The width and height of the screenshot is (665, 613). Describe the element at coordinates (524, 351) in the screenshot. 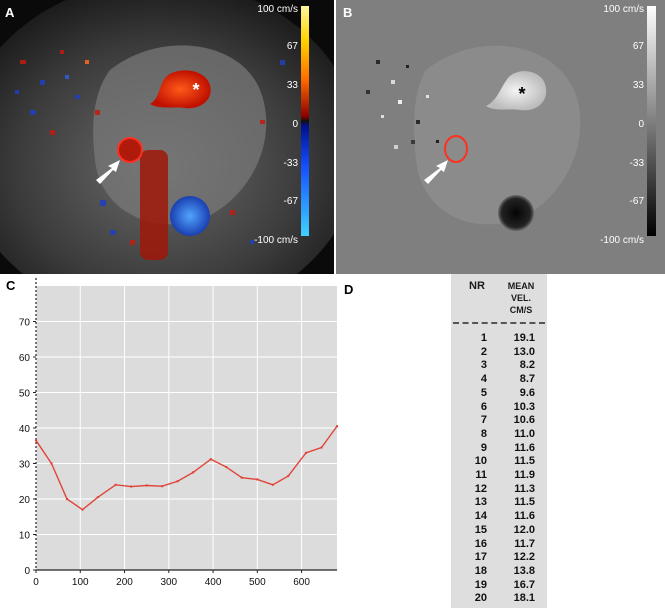

I see `row-mean-velocity: 13.0` at that location.